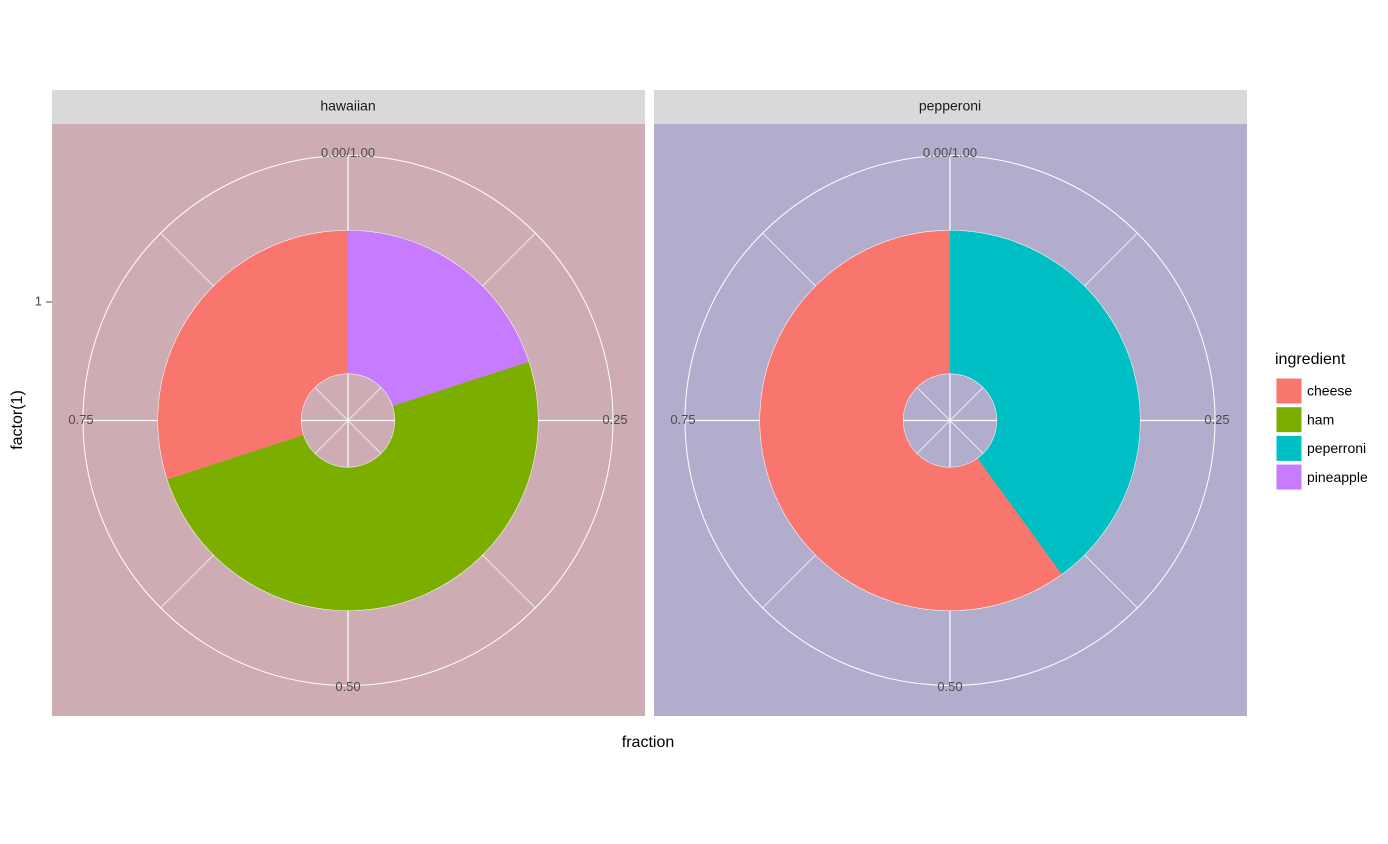 Image resolution: width=1388 pixels, height=844 pixels. I want to click on facet-title: hawaiian, so click(347, 106).